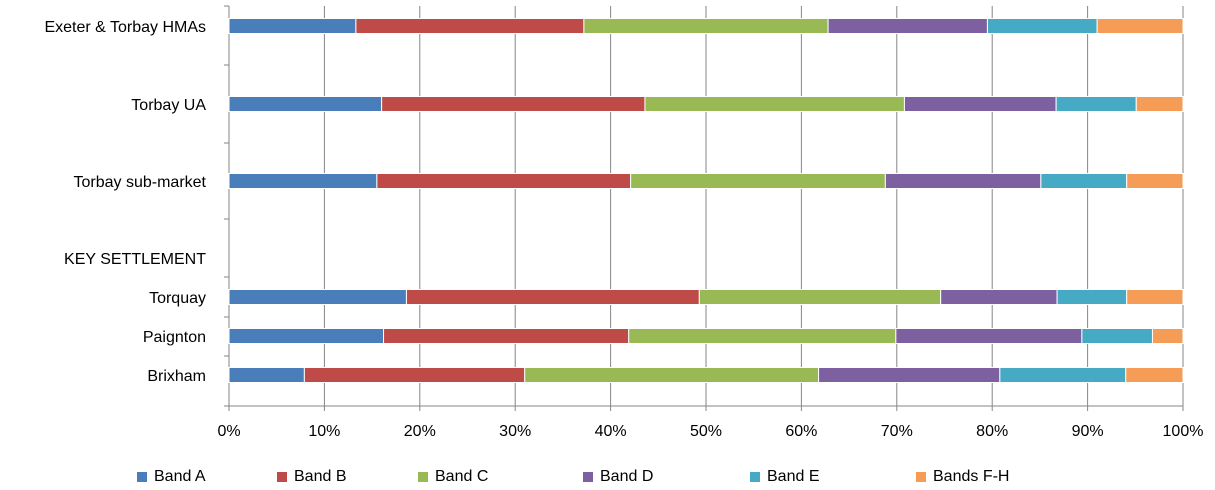  What do you see at coordinates (135, 259) in the screenshot?
I see `category-label: KEY SETTLEMENT` at bounding box center [135, 259].